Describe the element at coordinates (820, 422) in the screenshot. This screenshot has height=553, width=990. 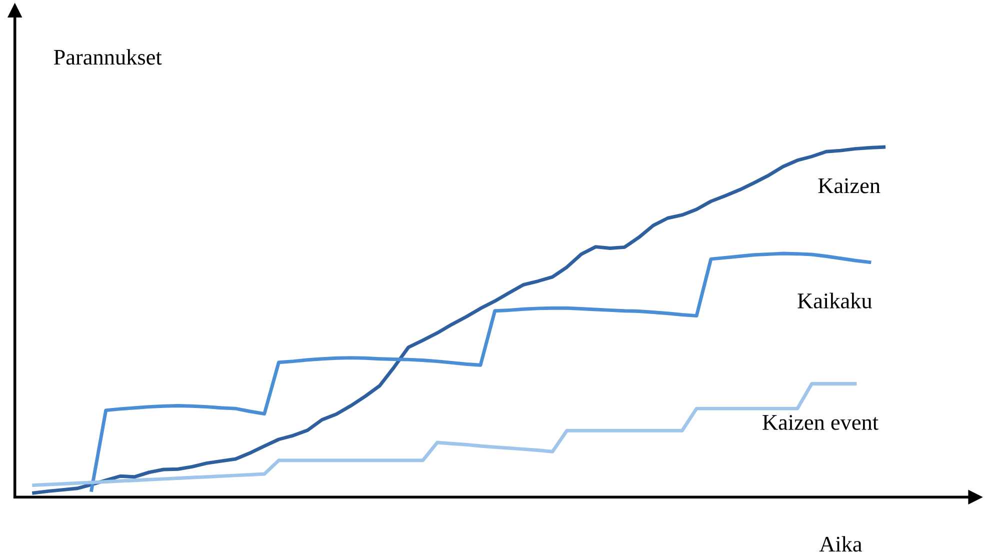
I see `series-label: Kaizen event` at that location.